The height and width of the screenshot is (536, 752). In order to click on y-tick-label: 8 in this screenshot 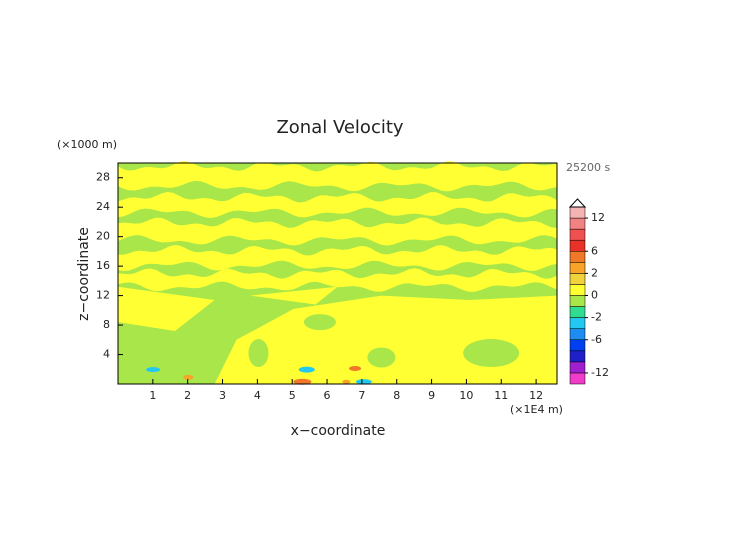, I will do `click(106, 324)`.